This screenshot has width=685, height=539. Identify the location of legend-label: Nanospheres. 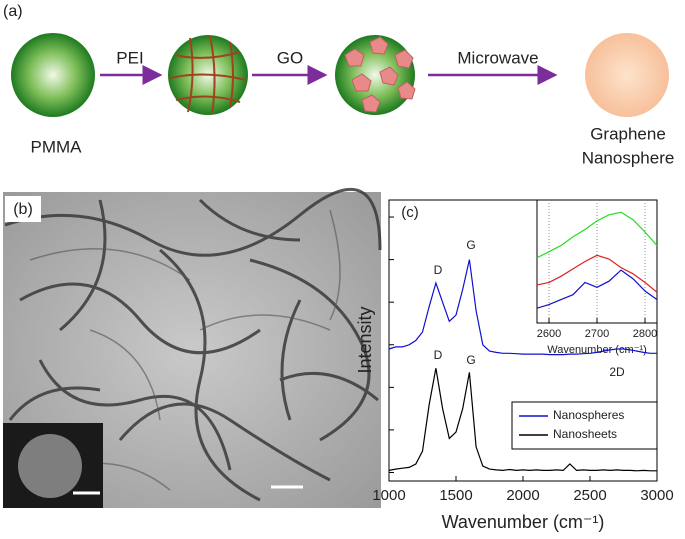
(588, 415).